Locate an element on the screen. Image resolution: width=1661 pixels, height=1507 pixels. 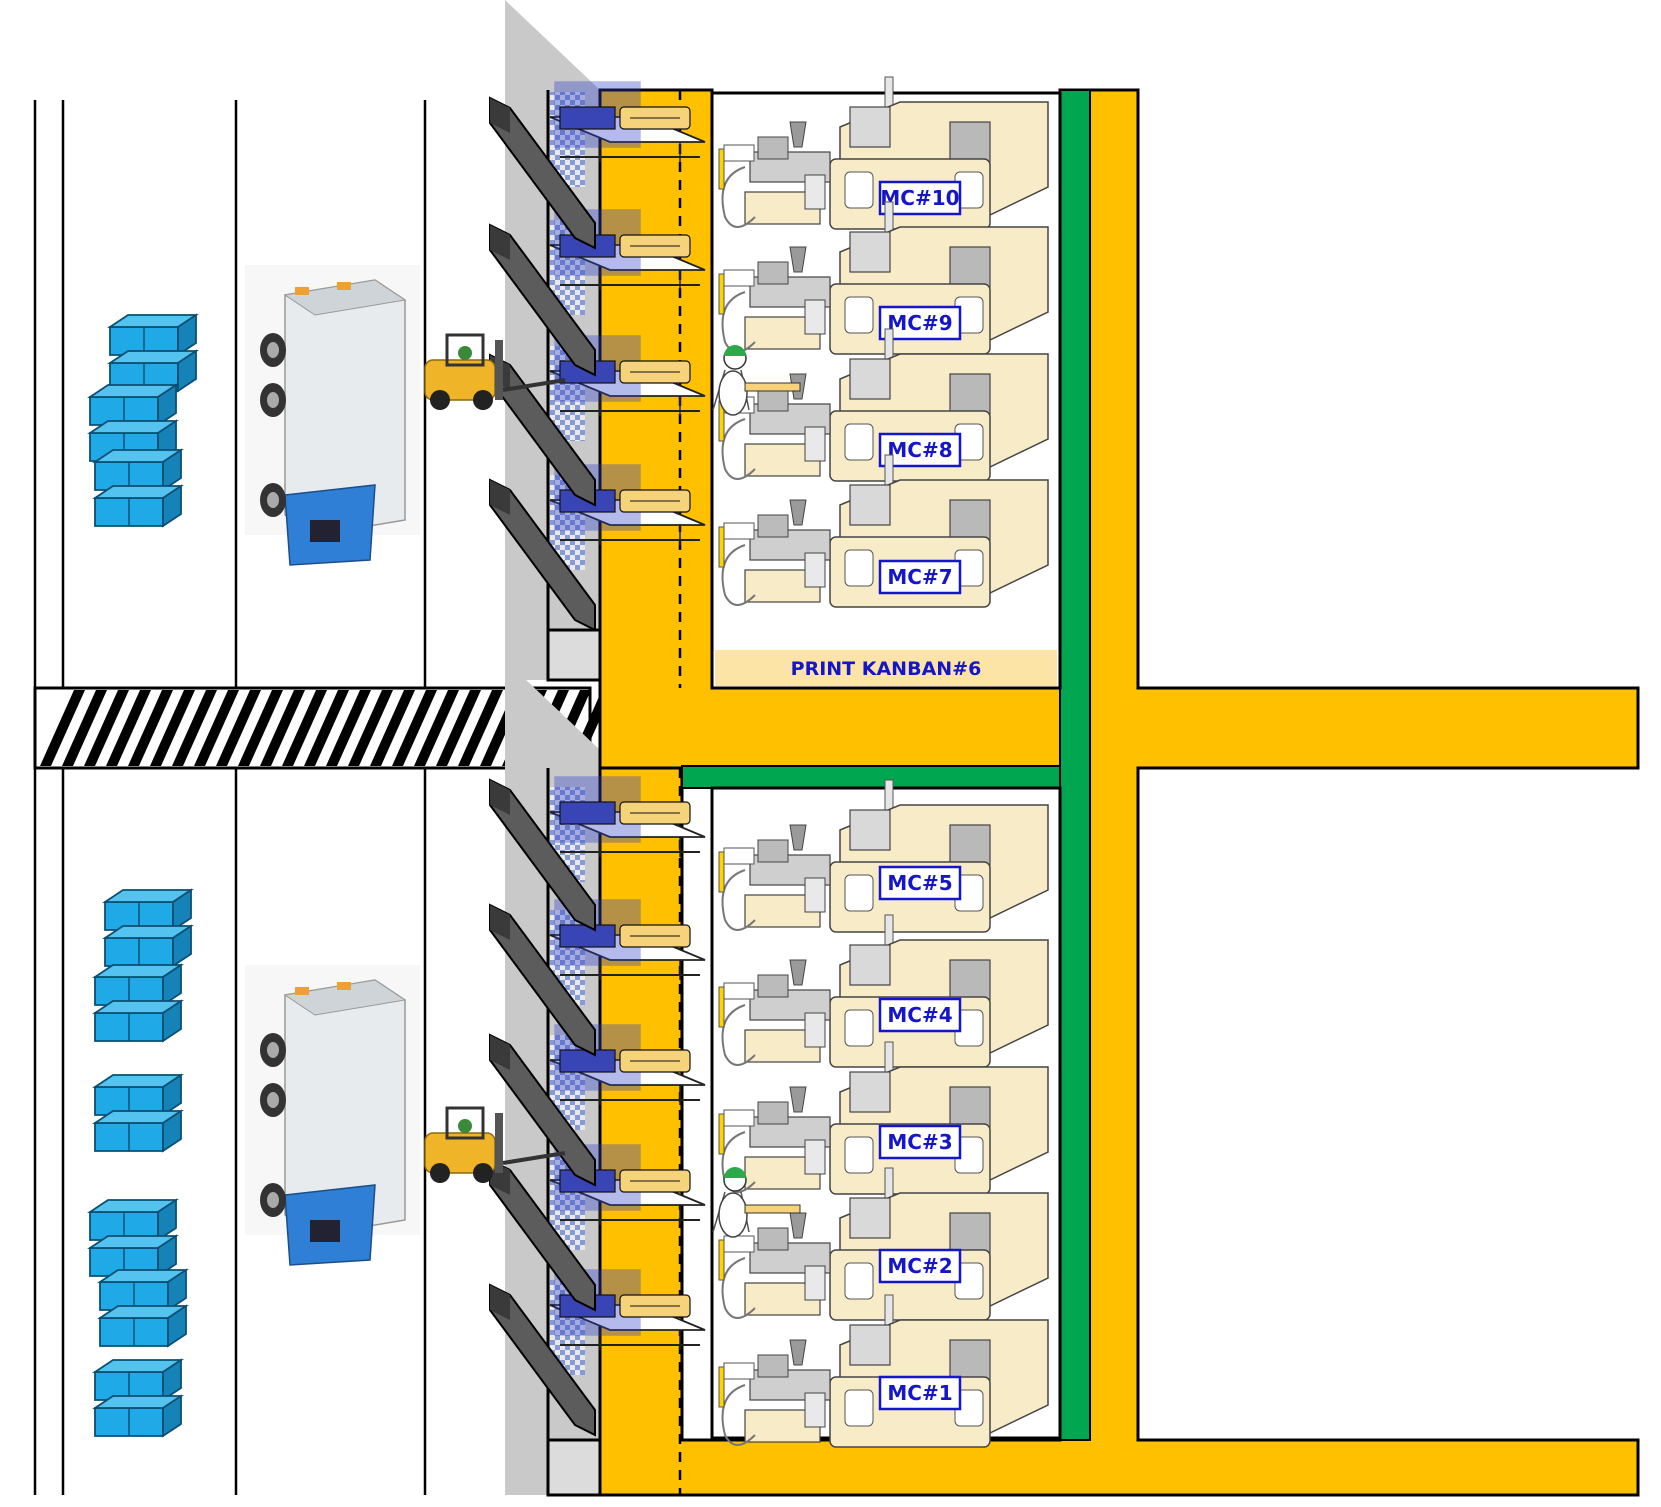
dock-ramps is located at coordinates (542, 766).